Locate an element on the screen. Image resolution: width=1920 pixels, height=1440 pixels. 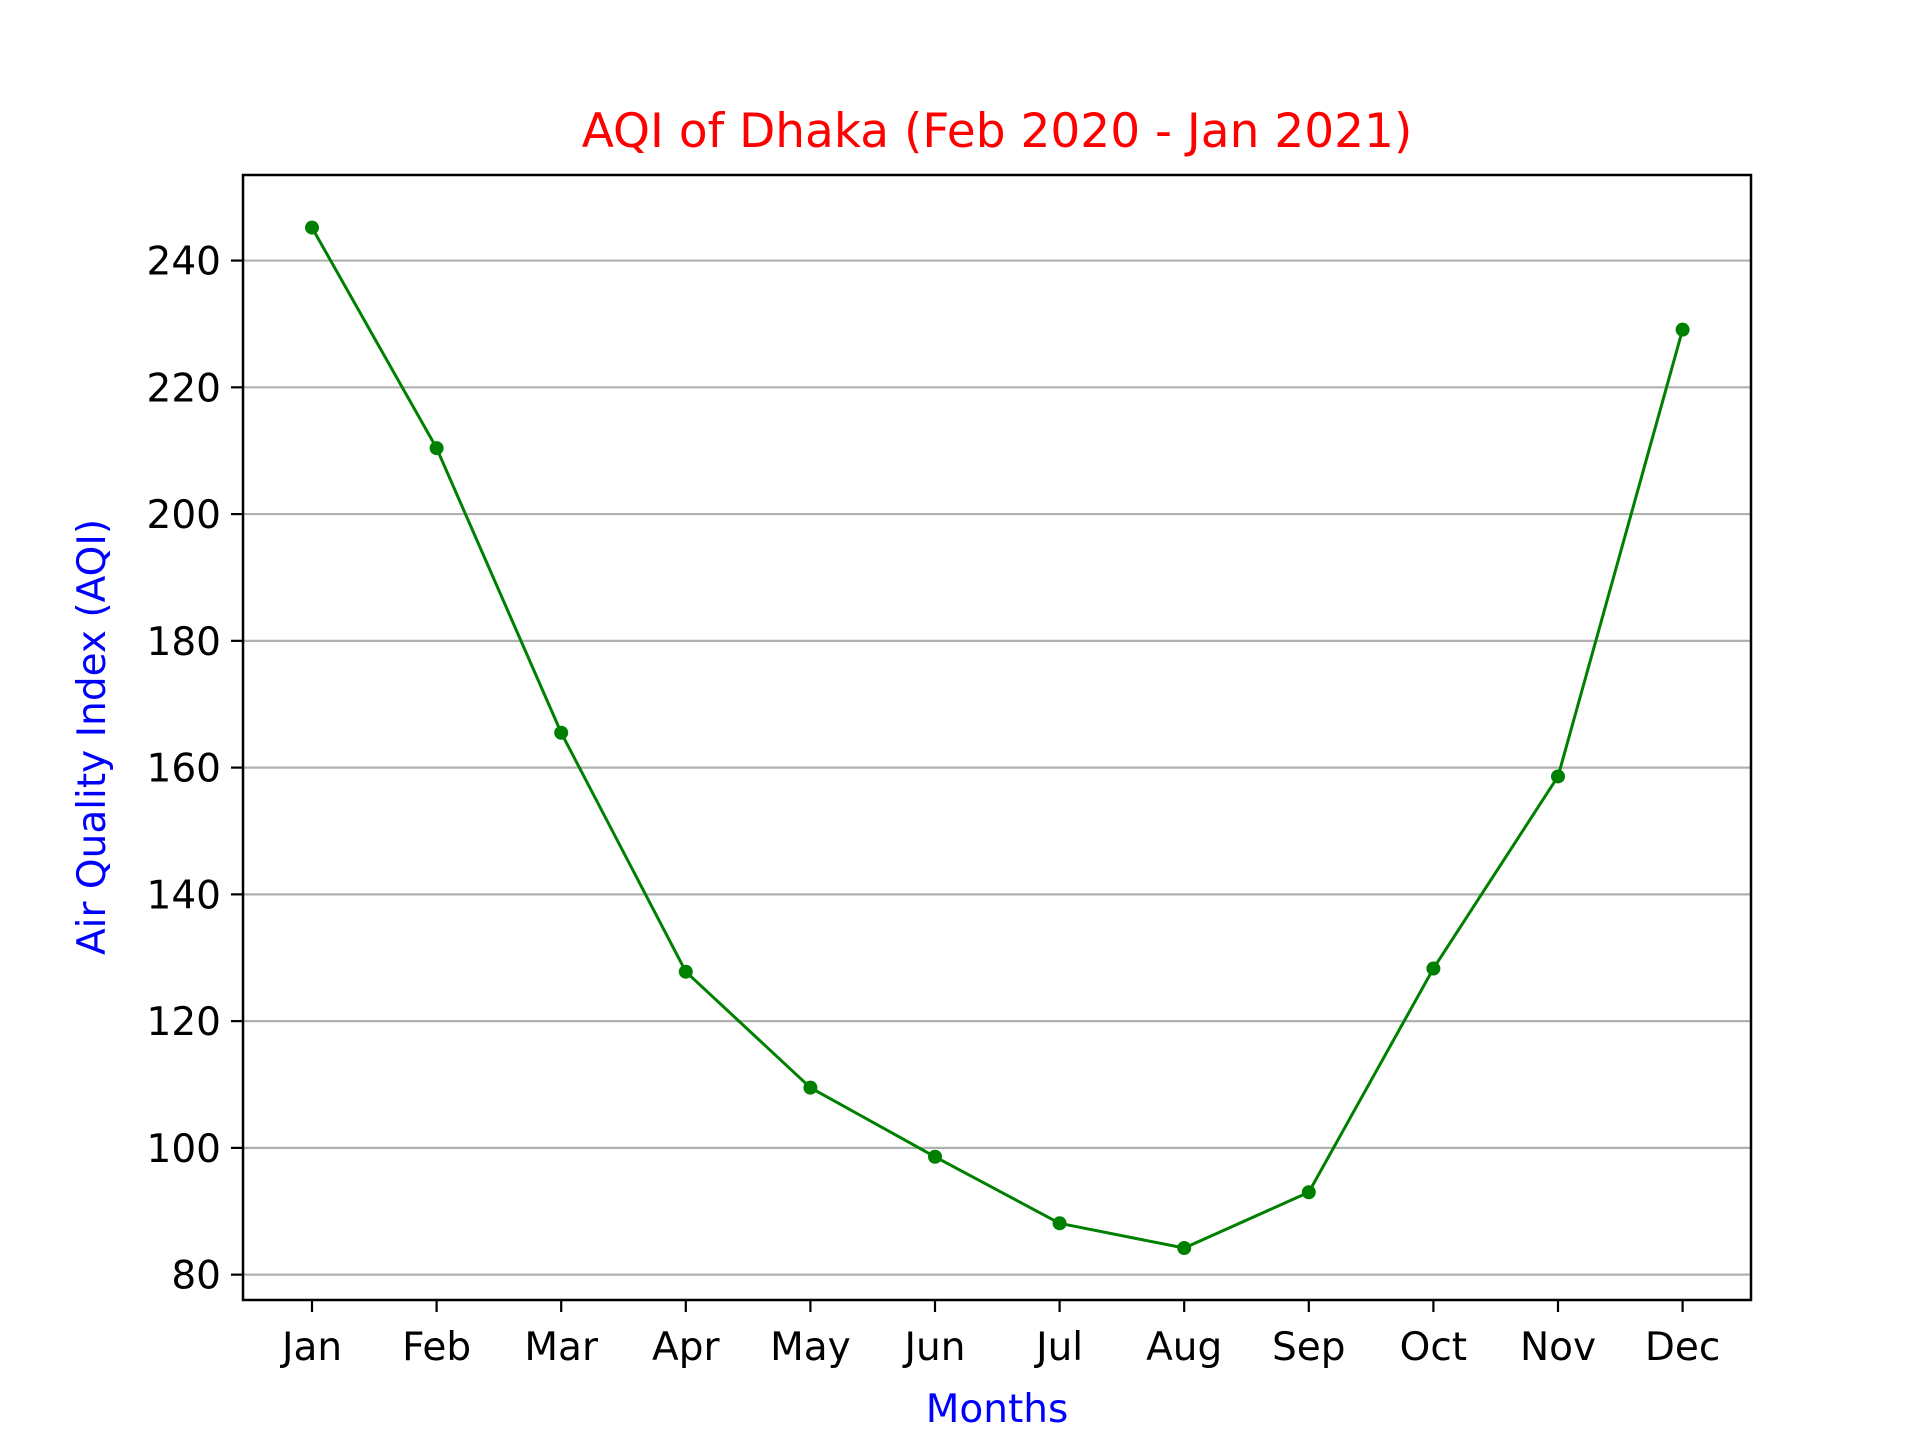
chart-title: AQI of Dhaka (Feb 2020 - Jan 2021) is located at coordinates (997, 131).